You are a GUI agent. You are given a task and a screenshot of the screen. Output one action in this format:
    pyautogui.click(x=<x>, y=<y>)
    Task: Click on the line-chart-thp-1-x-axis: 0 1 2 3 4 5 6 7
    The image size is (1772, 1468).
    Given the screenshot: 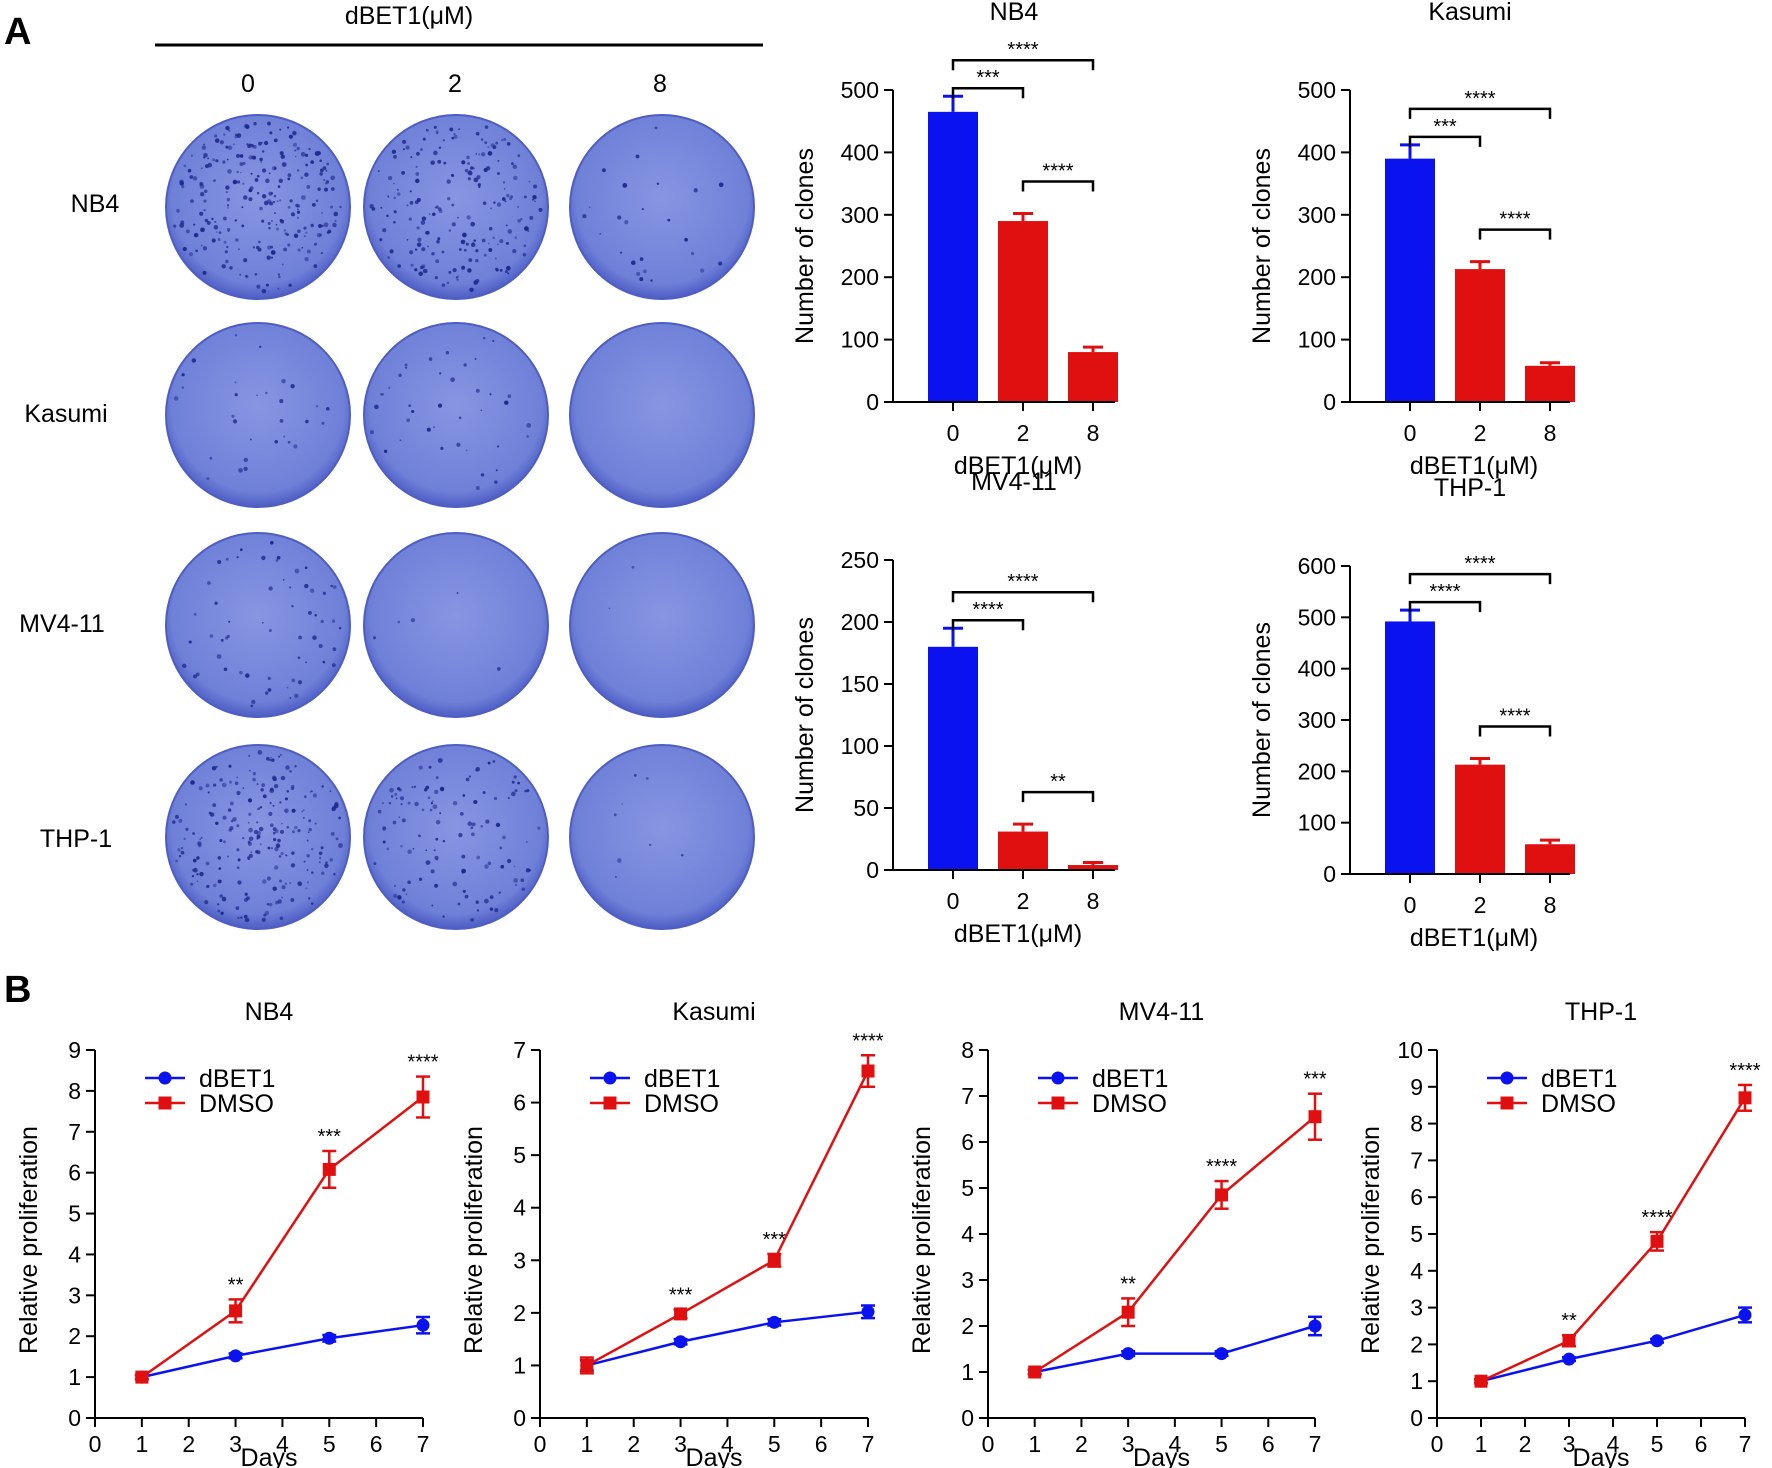 What is the action you would take?
    pyautogui.click(x=1591, y=1437)
    